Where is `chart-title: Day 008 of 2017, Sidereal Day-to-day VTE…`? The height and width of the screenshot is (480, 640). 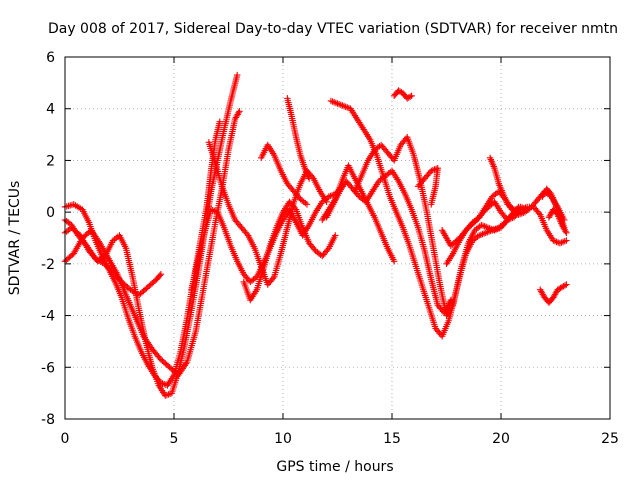
chart-title: Day 008 of 2017, Sidereal Day-to-day VTE… is located at coordinates (333, 29).